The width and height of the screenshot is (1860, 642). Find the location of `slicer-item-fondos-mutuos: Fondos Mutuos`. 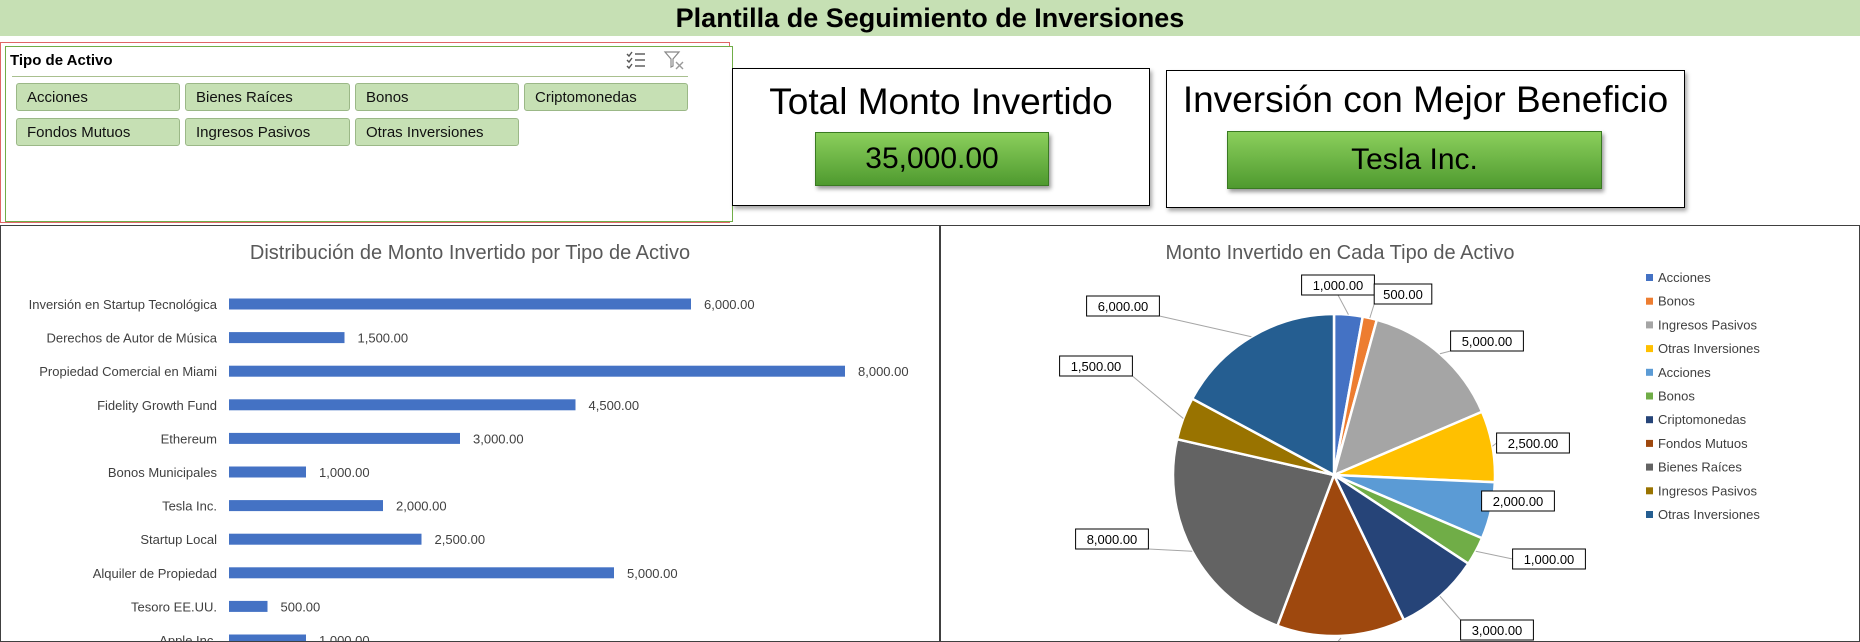

slicer-item-fondos-mutuos: Fondos Mutuos is located at coordinates (98, 132).